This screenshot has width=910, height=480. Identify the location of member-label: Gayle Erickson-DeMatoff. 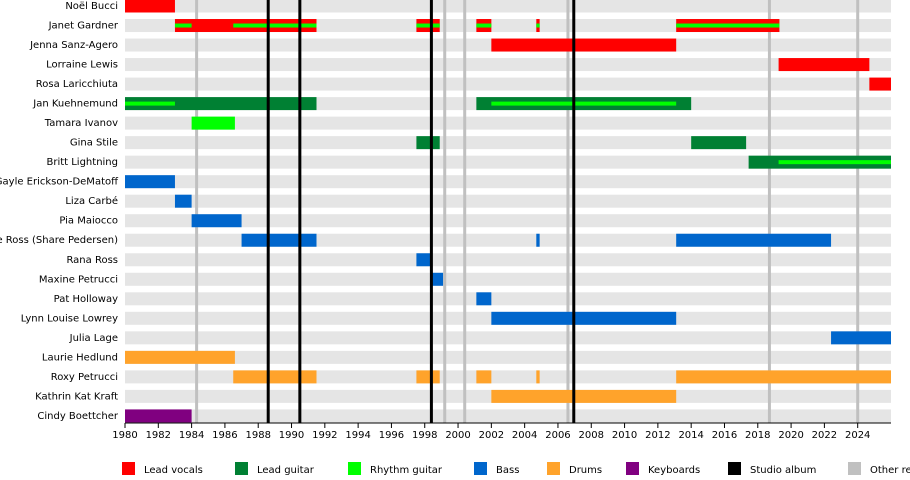
(59, 182).